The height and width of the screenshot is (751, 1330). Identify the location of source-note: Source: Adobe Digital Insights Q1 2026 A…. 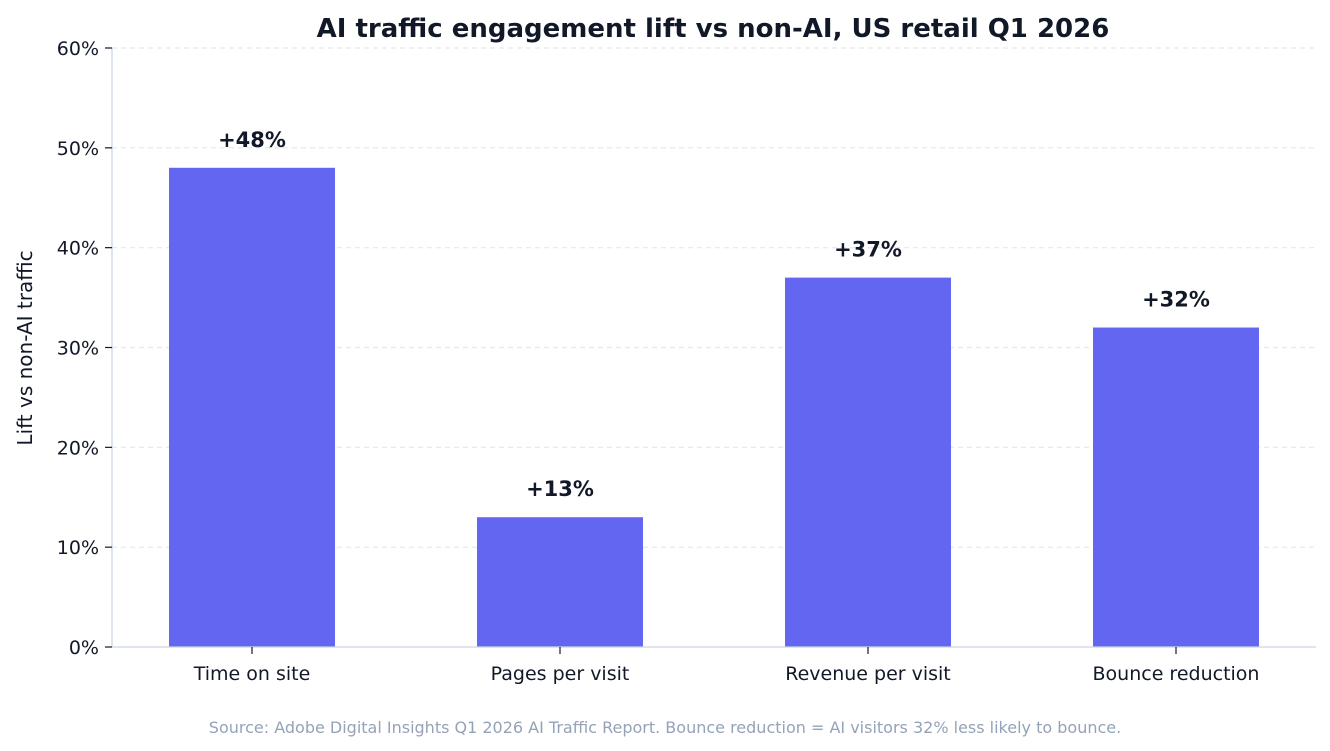
(665, 727).